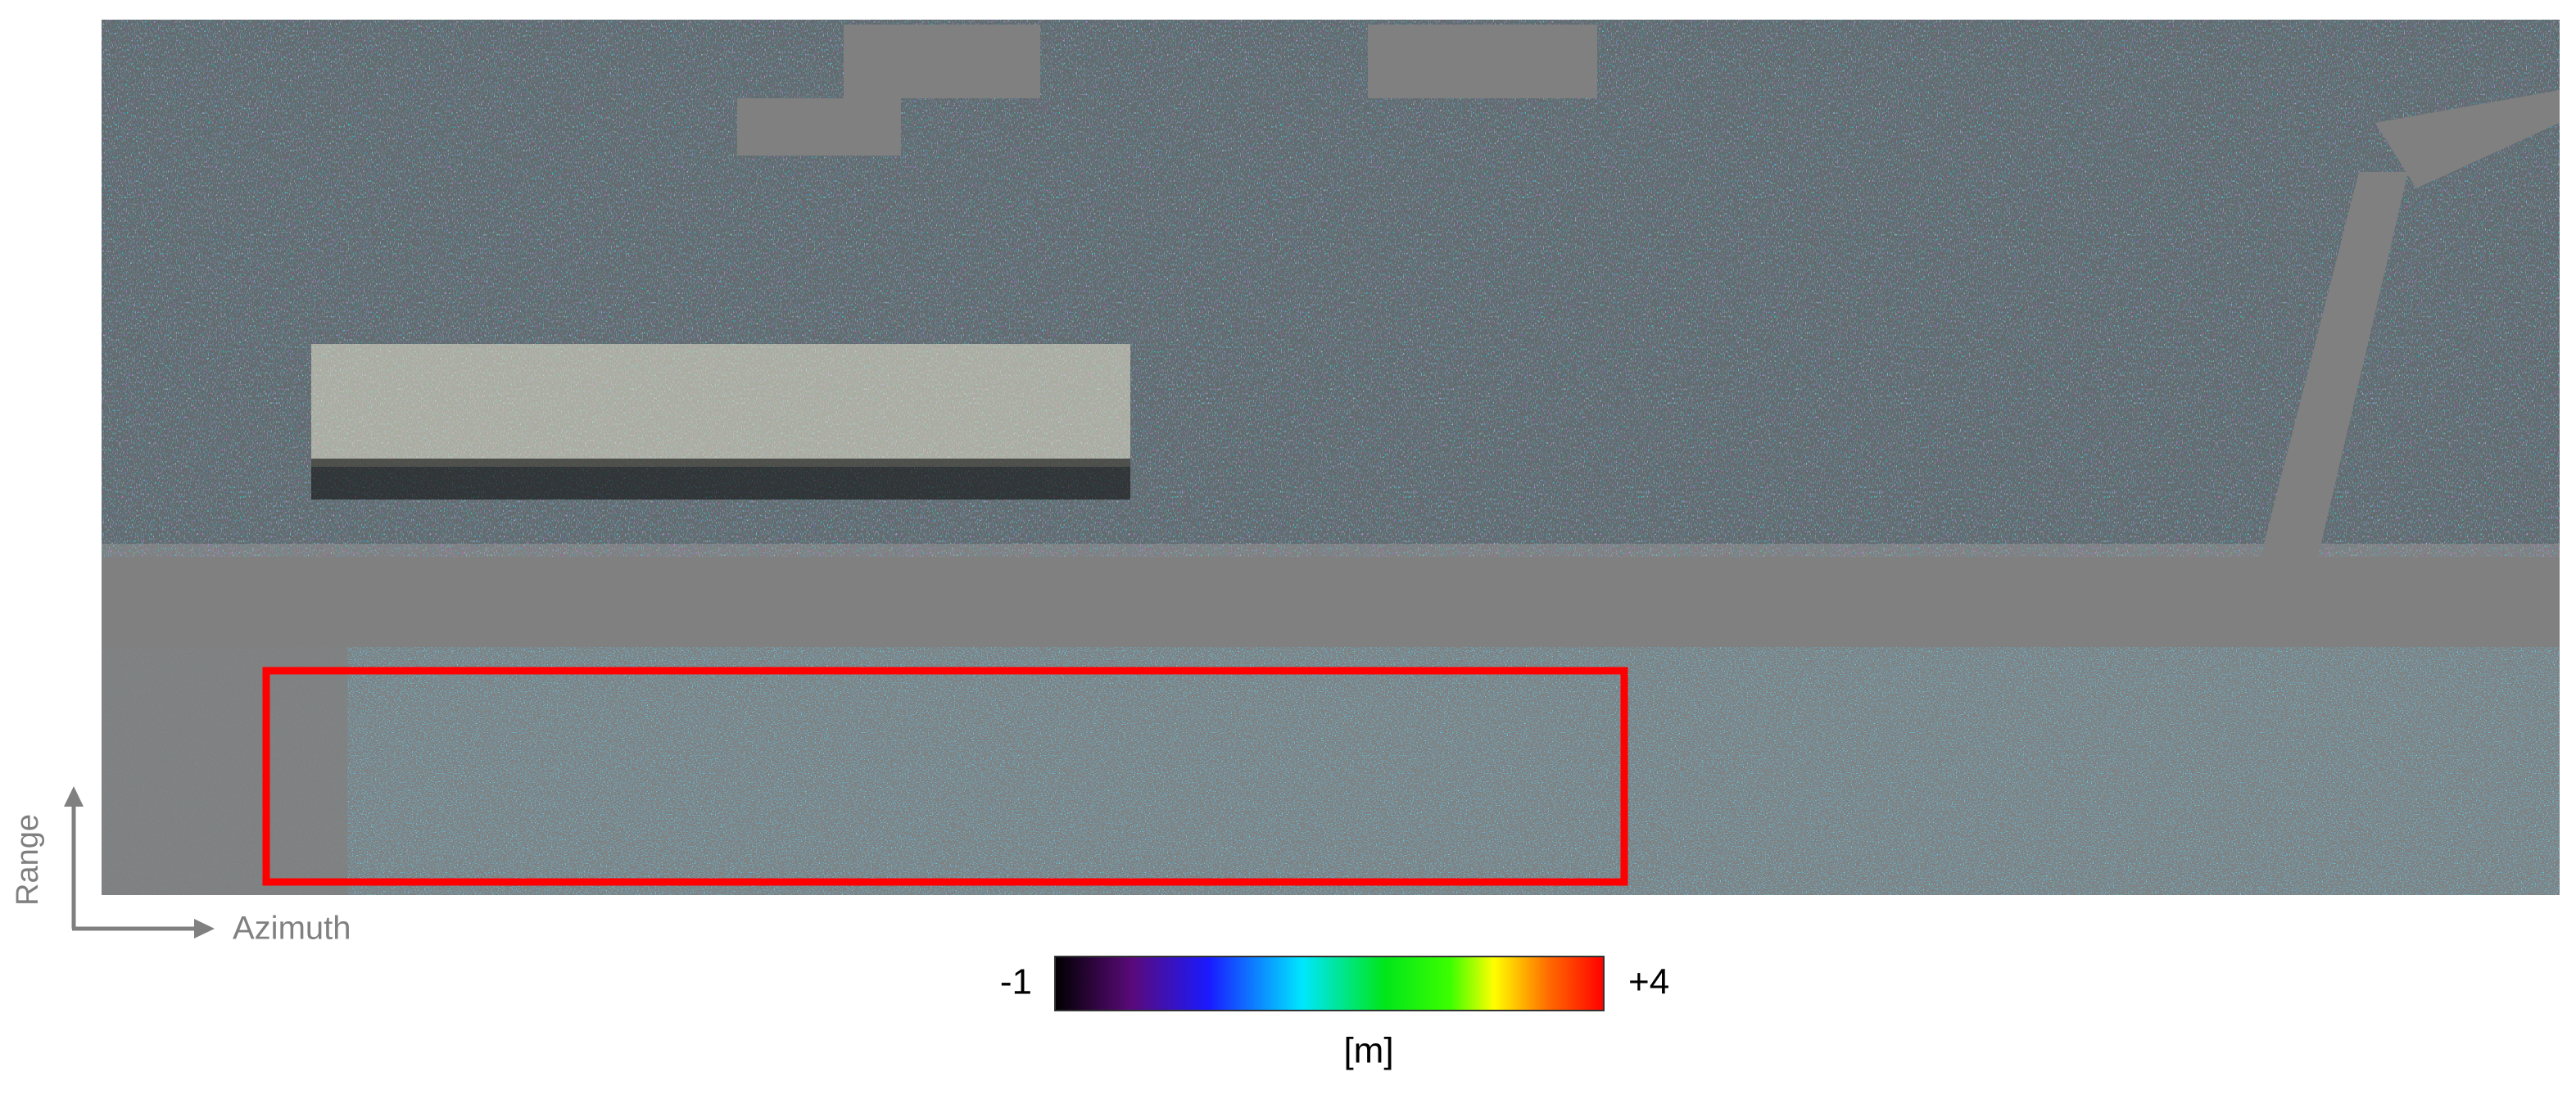 Image resolution: width=2576 pixels, height=1108 pixels. I want to click on colorbar-unit: [m], so click(1368, 1051).